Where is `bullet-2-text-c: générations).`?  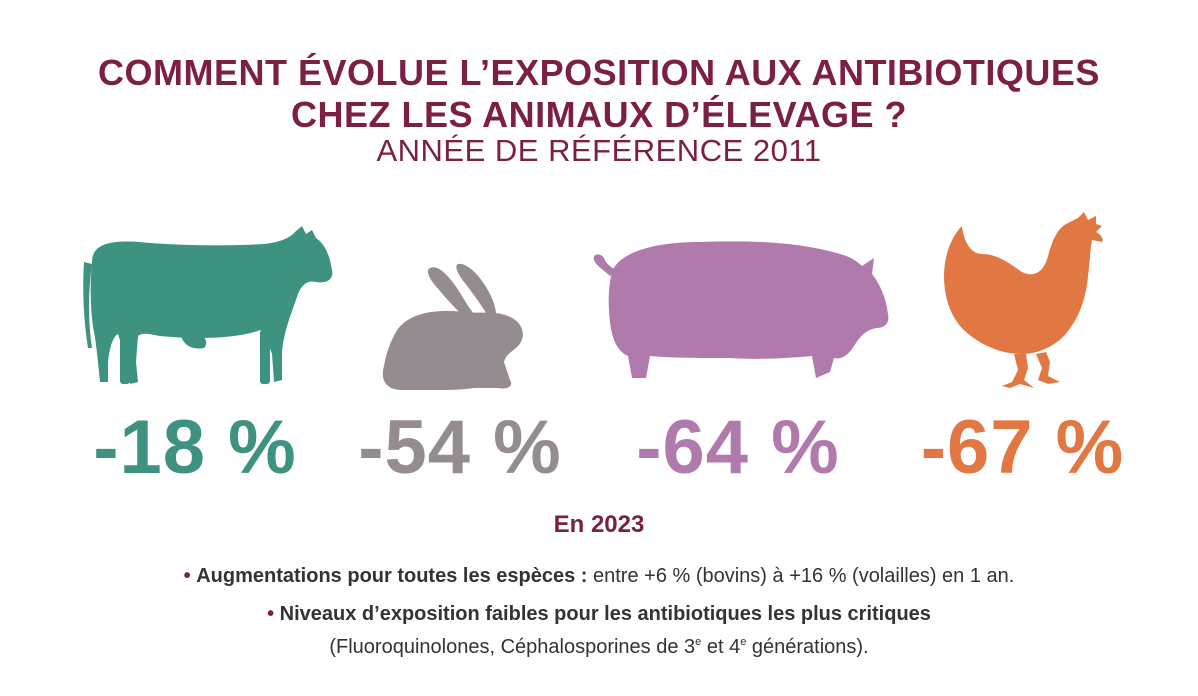
bullet-2-text-c: générations). is located at coordinates (807, 647).